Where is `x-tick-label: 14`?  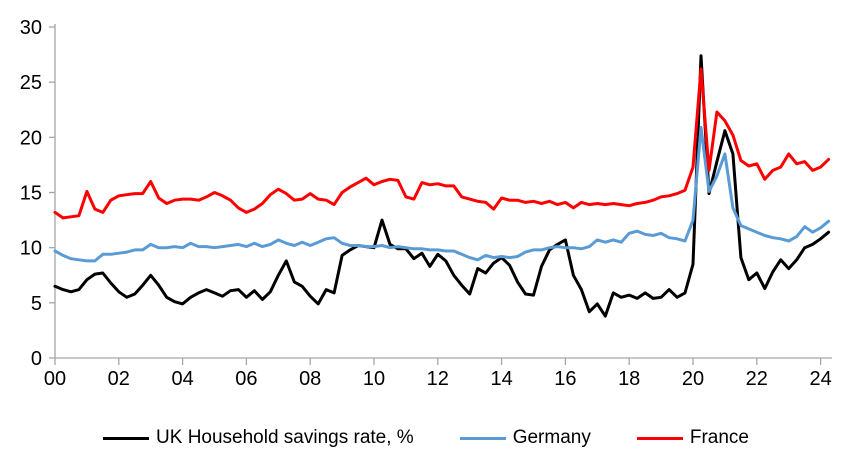
x-tick-label: 14 is located at coordinates (501, 379).